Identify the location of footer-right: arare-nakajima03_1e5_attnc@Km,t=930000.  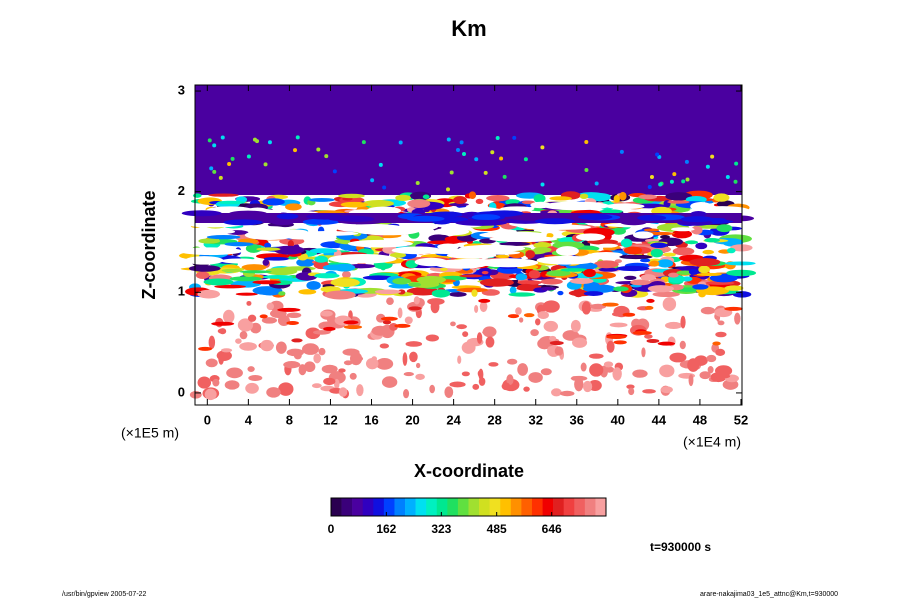
(769, 594).